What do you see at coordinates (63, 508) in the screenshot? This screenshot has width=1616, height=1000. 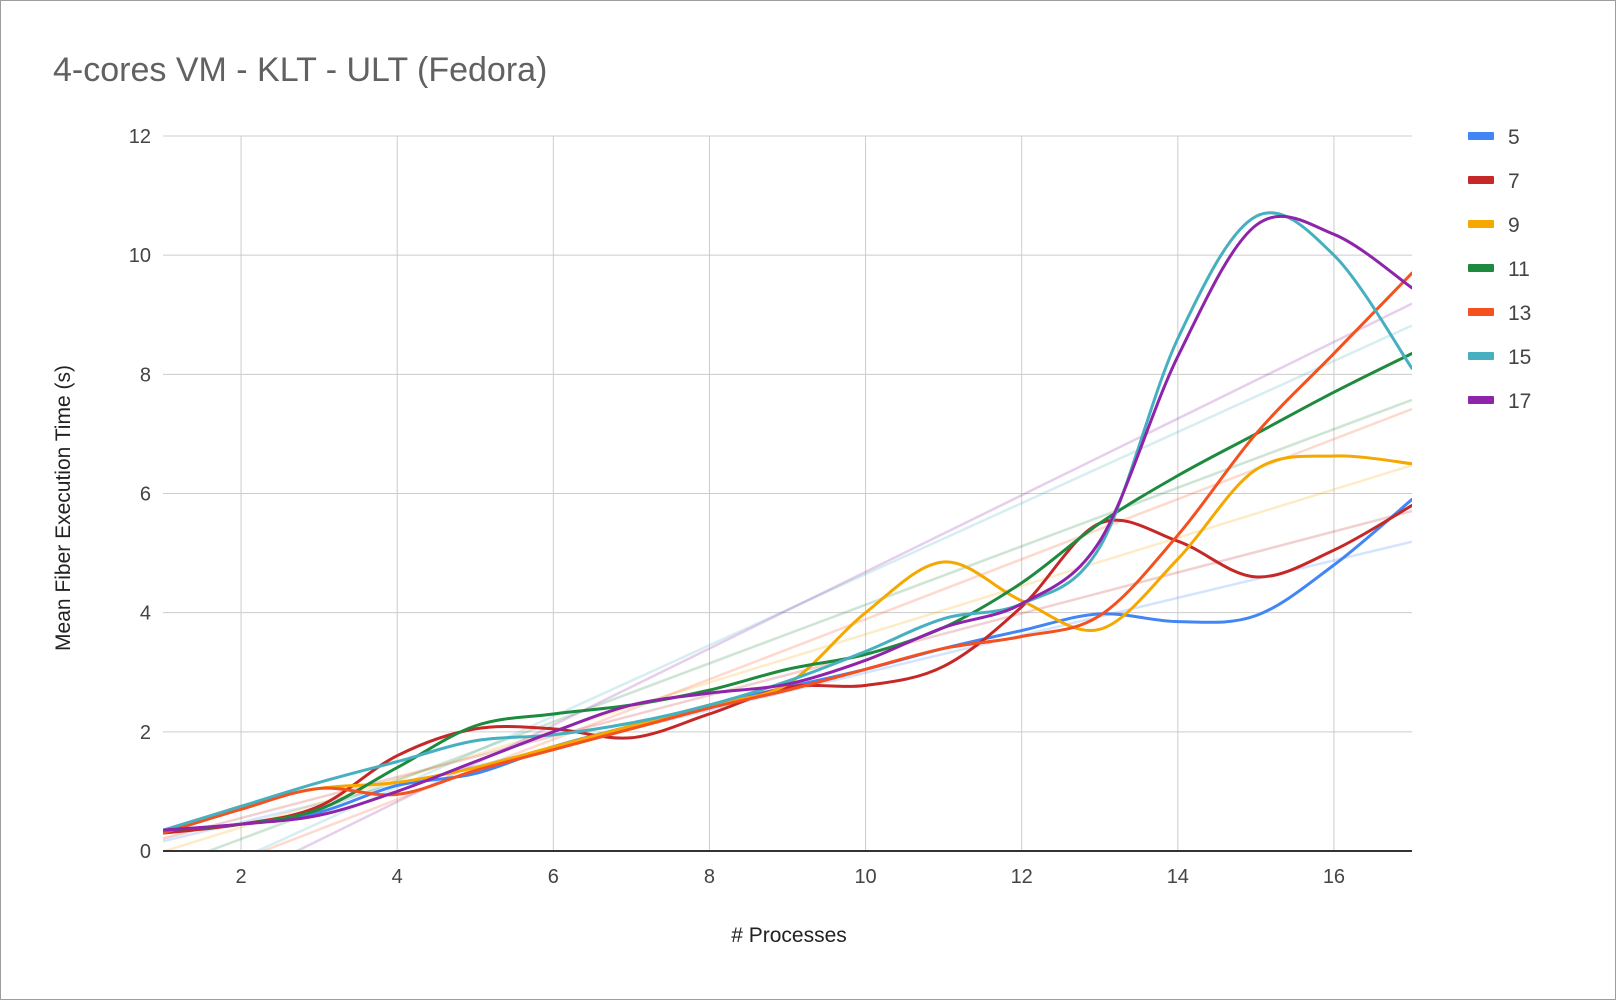 I see `y-axis-title: Mean Fiber Execution Time (s)` at bounding box center [63, 508].